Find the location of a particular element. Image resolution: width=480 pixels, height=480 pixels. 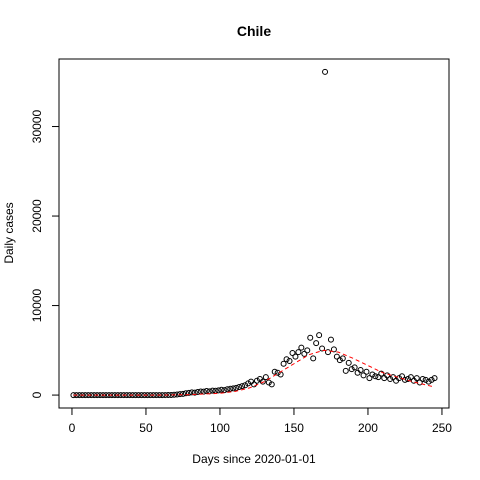

chart-title: Chile is located at coordinates (254, 31).